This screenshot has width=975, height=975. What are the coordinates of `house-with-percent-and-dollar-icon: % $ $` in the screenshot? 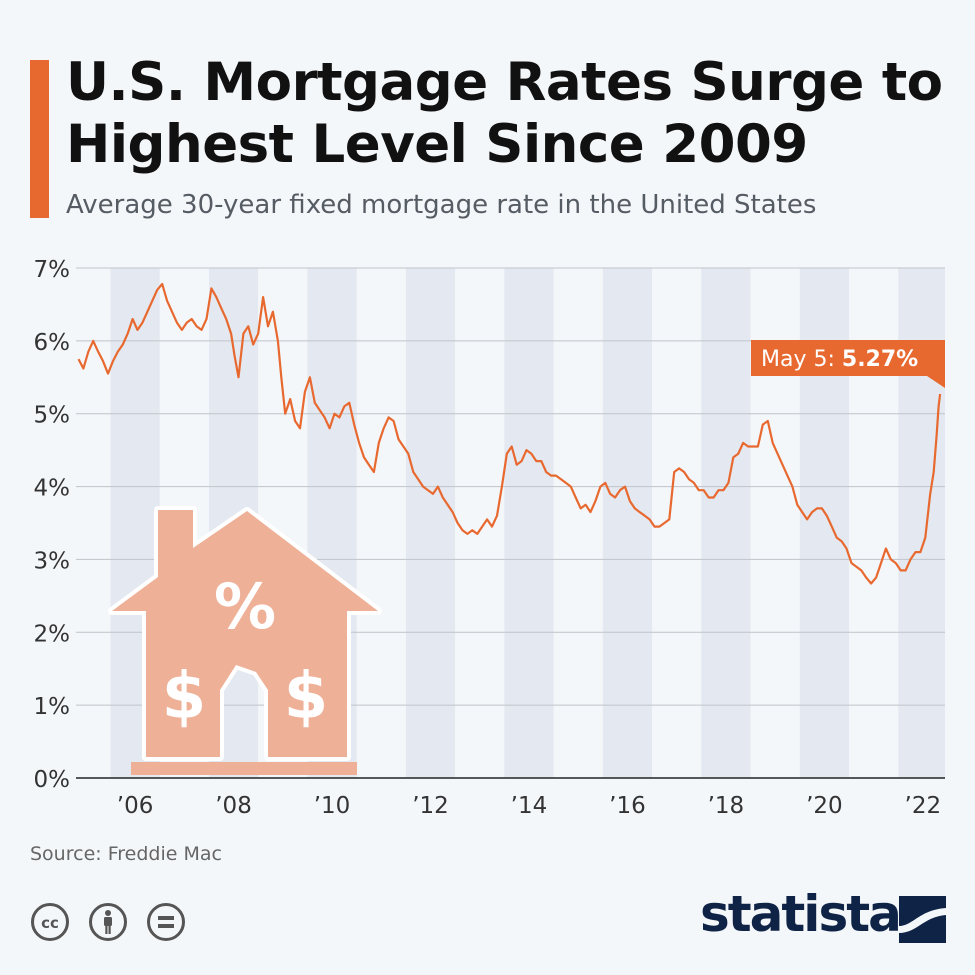 It's located at (245, 640).